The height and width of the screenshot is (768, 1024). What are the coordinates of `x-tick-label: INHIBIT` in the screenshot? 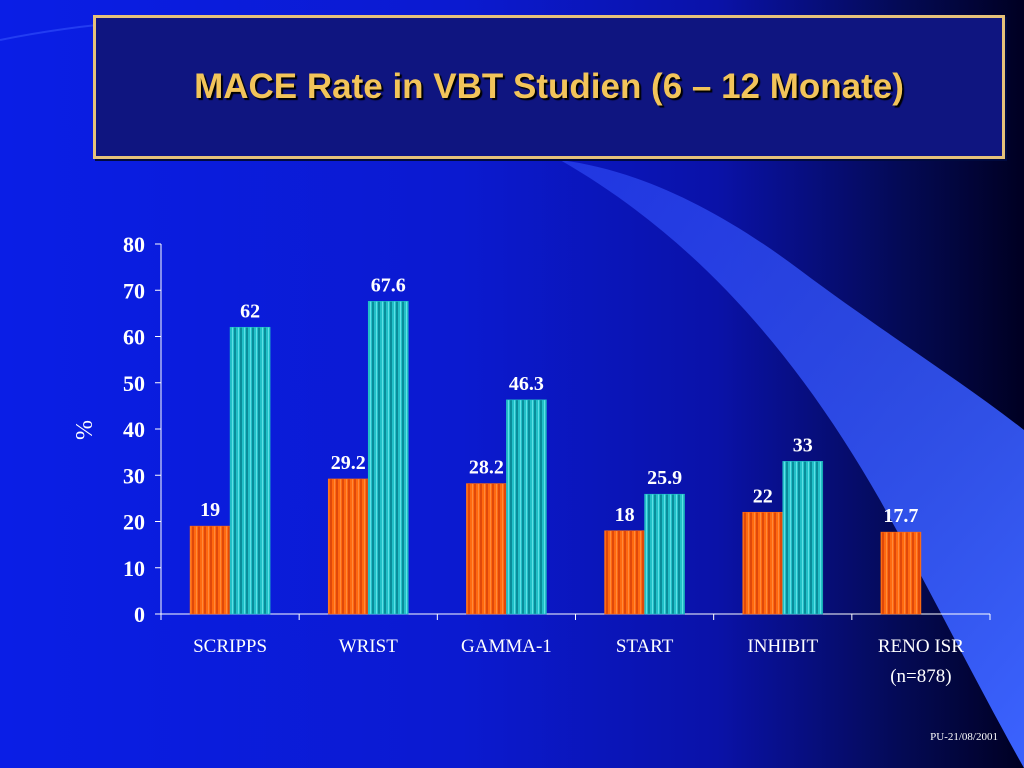 It's located at (783, 647).